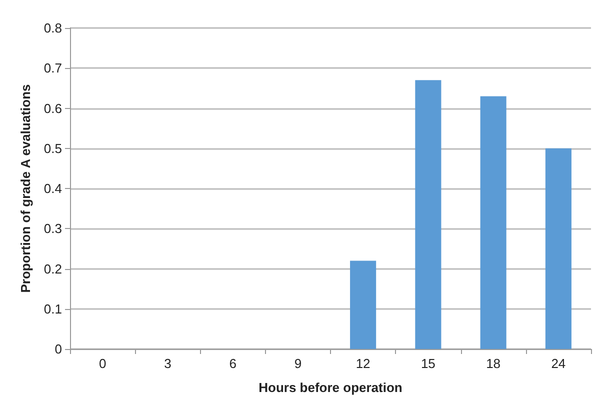 This screenshot has width=609, height=407. What do you see at coordinates (298, 363) in the screenshot?
I see `x-tick-label: 9` at bounding box center [298, 363].